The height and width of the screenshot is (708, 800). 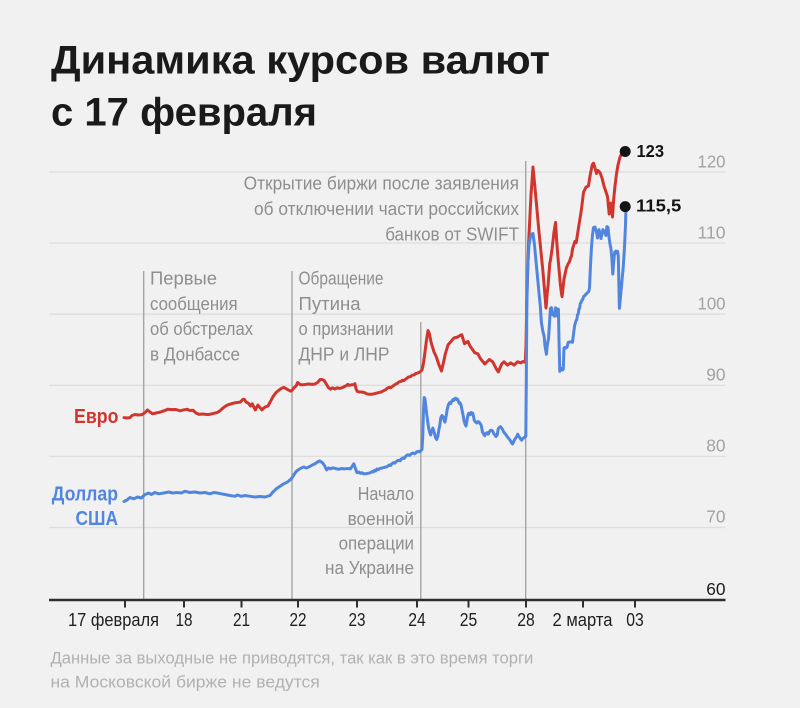 I want to click on svg-text: 28, so click(x=526, y=620).